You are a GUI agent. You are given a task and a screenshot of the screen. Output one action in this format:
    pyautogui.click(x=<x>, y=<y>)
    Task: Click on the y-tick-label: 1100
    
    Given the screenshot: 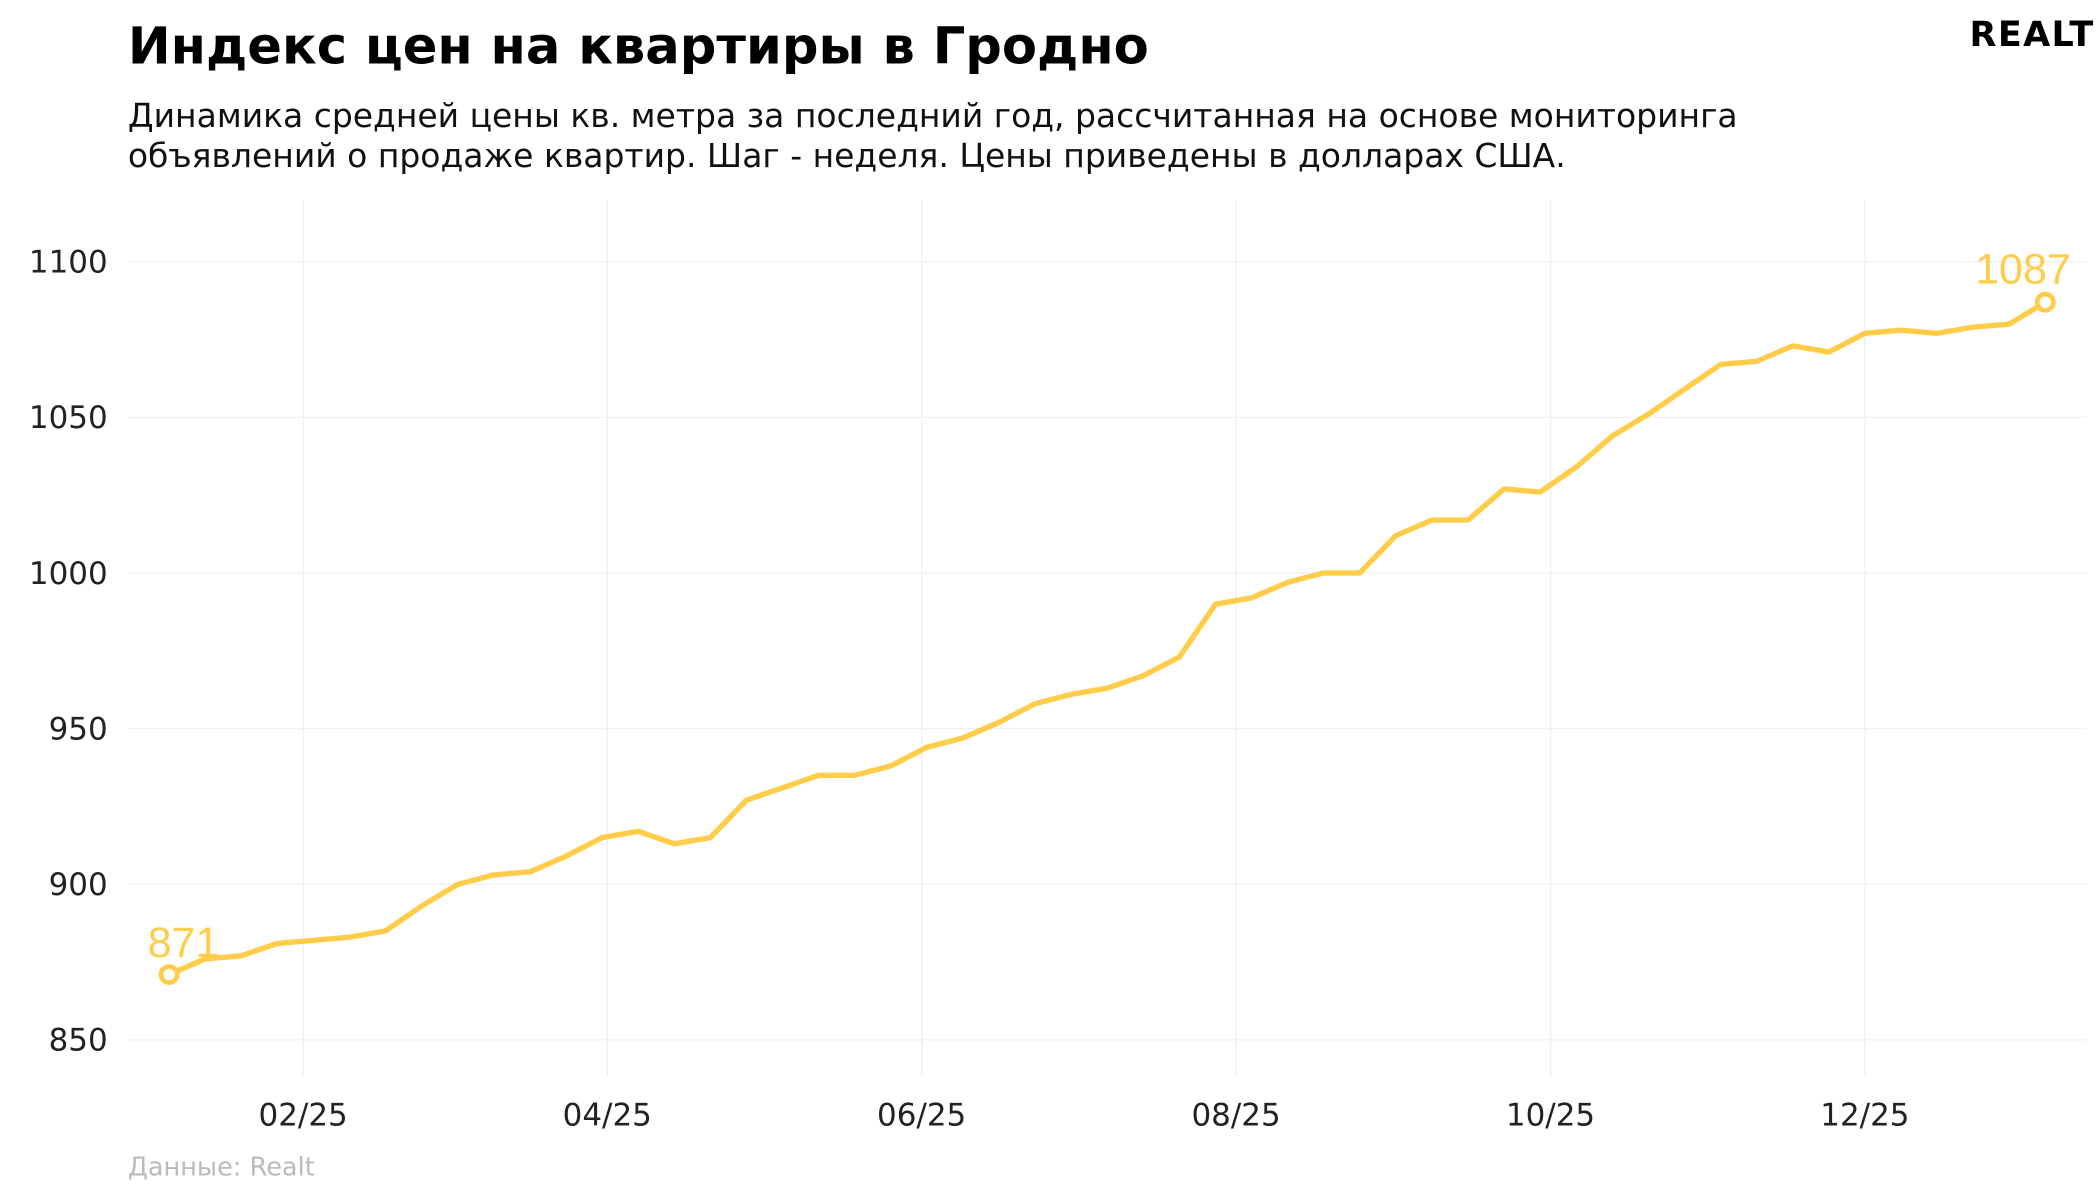 What is the action you would take?
    pyautogui.click(x=68, y=263)
    